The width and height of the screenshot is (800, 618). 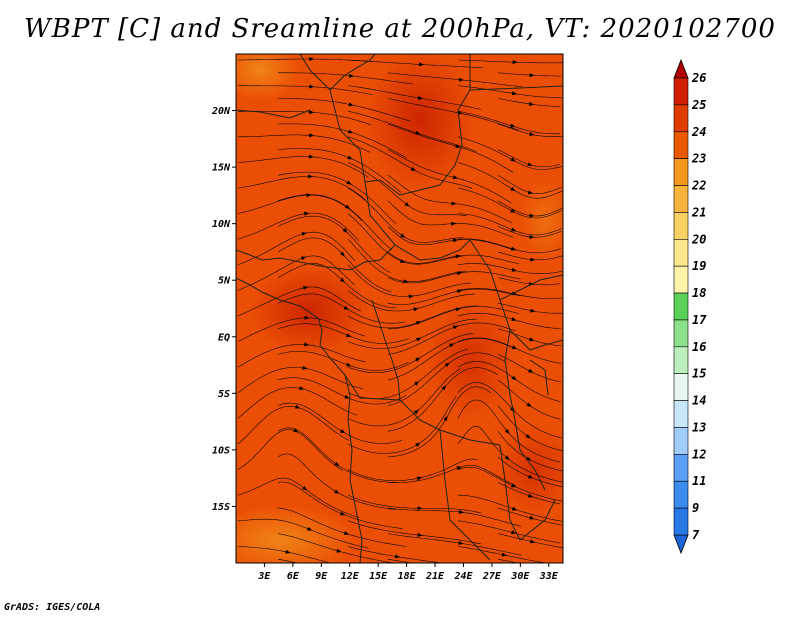 I want to click on lat-tick: 10N, so click(x=224, y=224).